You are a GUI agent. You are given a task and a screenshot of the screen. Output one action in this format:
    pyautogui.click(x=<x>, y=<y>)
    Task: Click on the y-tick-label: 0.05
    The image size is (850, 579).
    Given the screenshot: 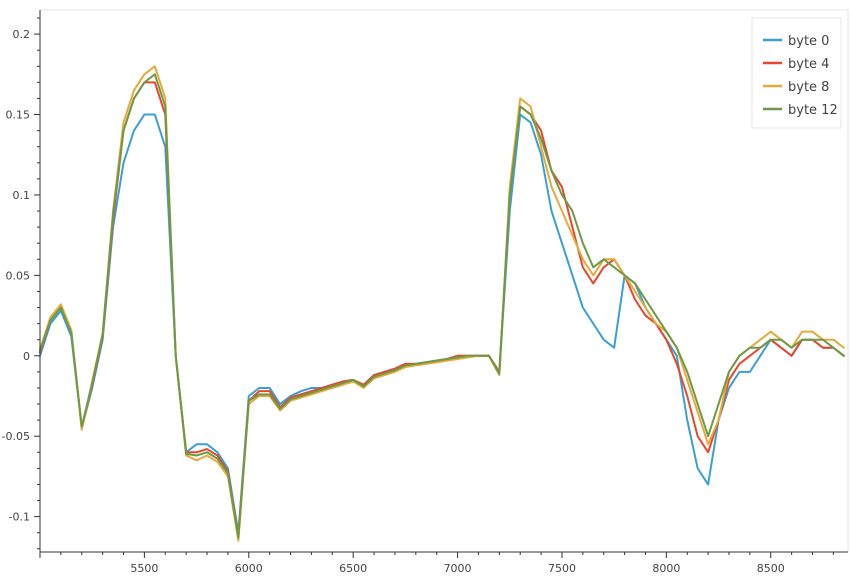 What is the action you would take?
    pyautogui.click(x=18, y=275)
    